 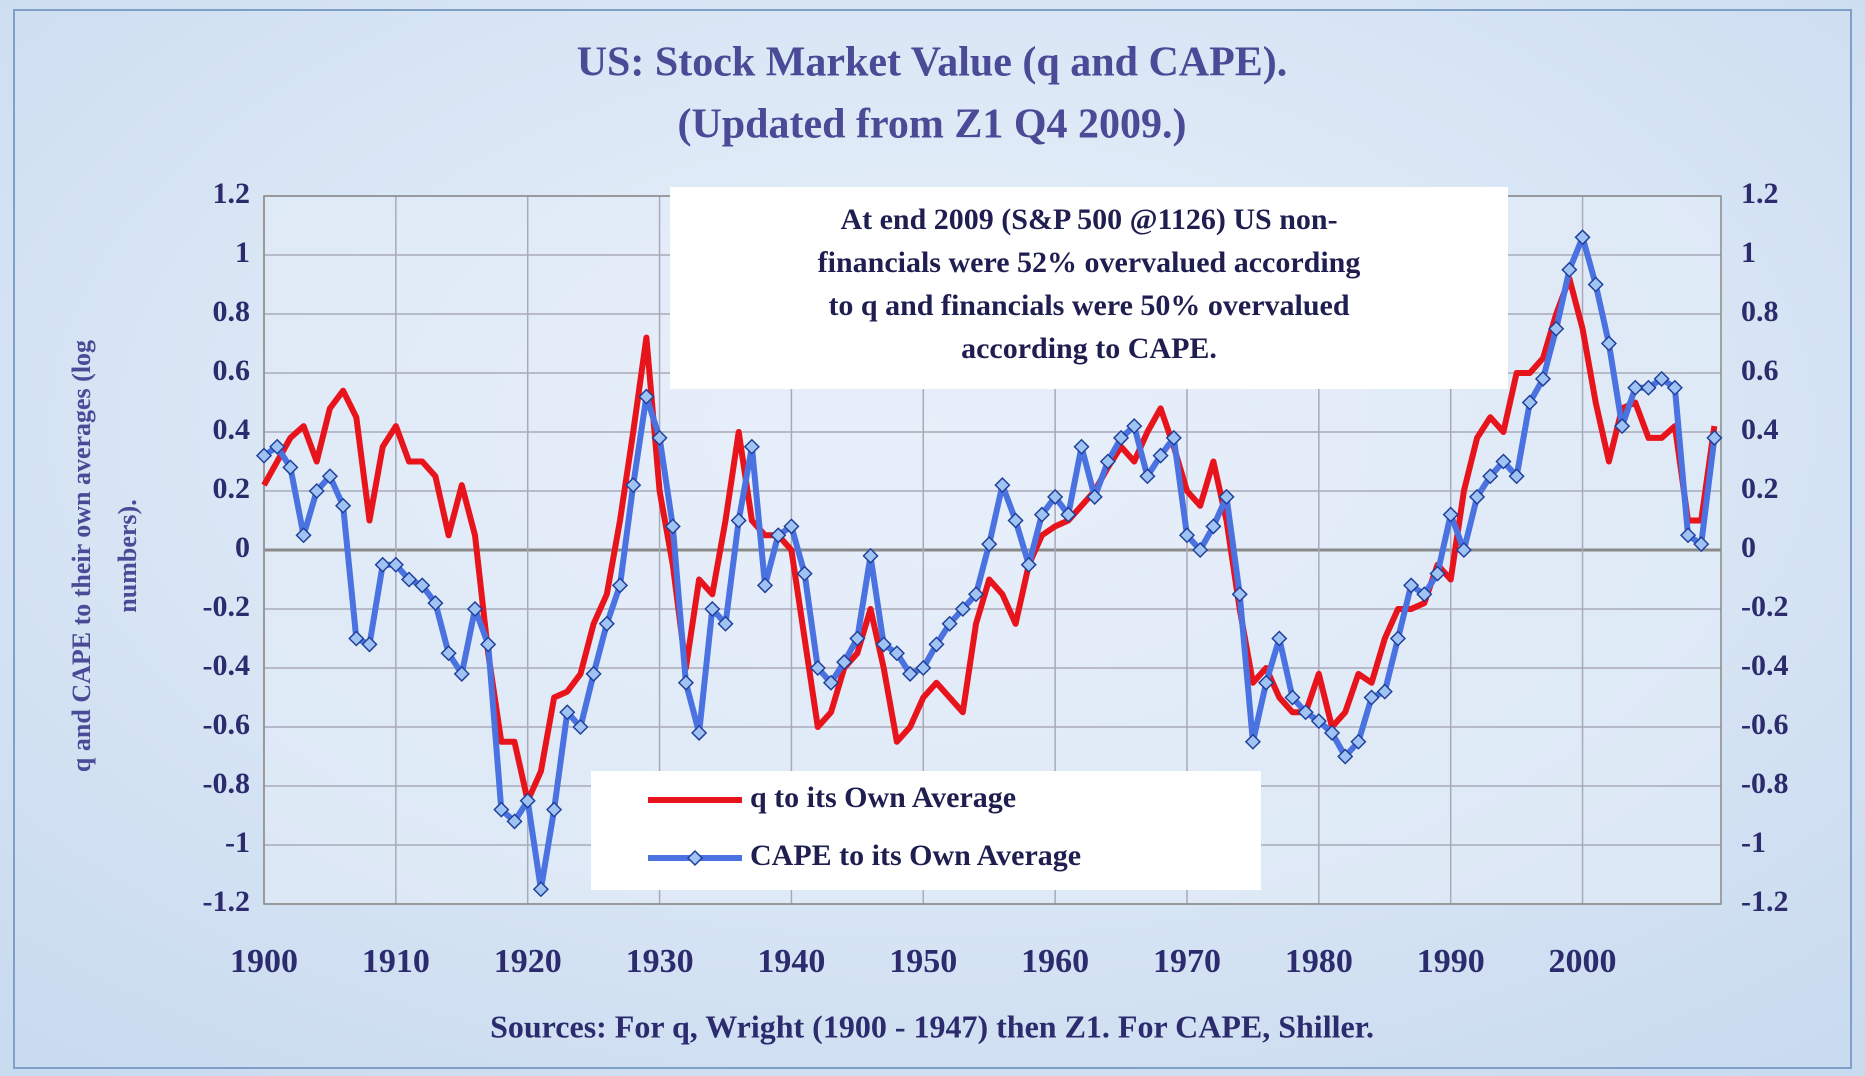 What do you see at coordinates (1765, 783) in the screenshot?
I see `y2-tick-label: -0.8` at bounding box center [1765, 783].